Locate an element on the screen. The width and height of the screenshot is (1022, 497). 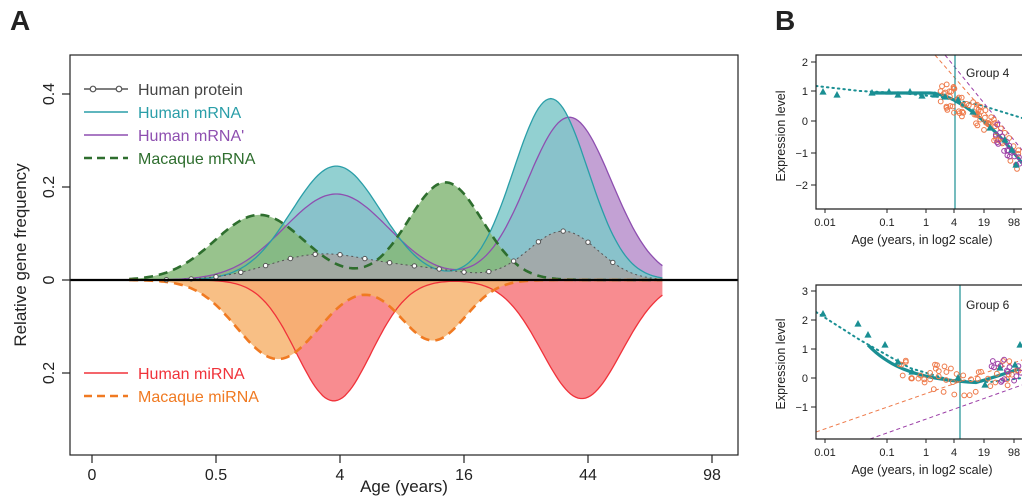
panel-a-label: A is located at coordinates (20, 20).